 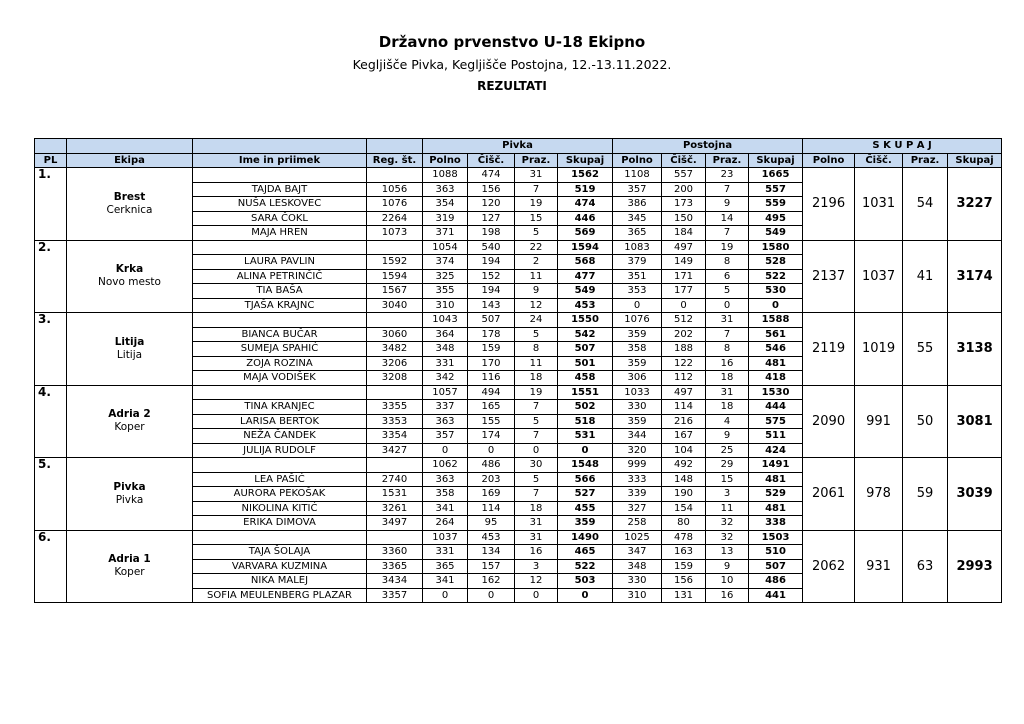 I want to click on total-score: 1031, so click(x=879, y=204).